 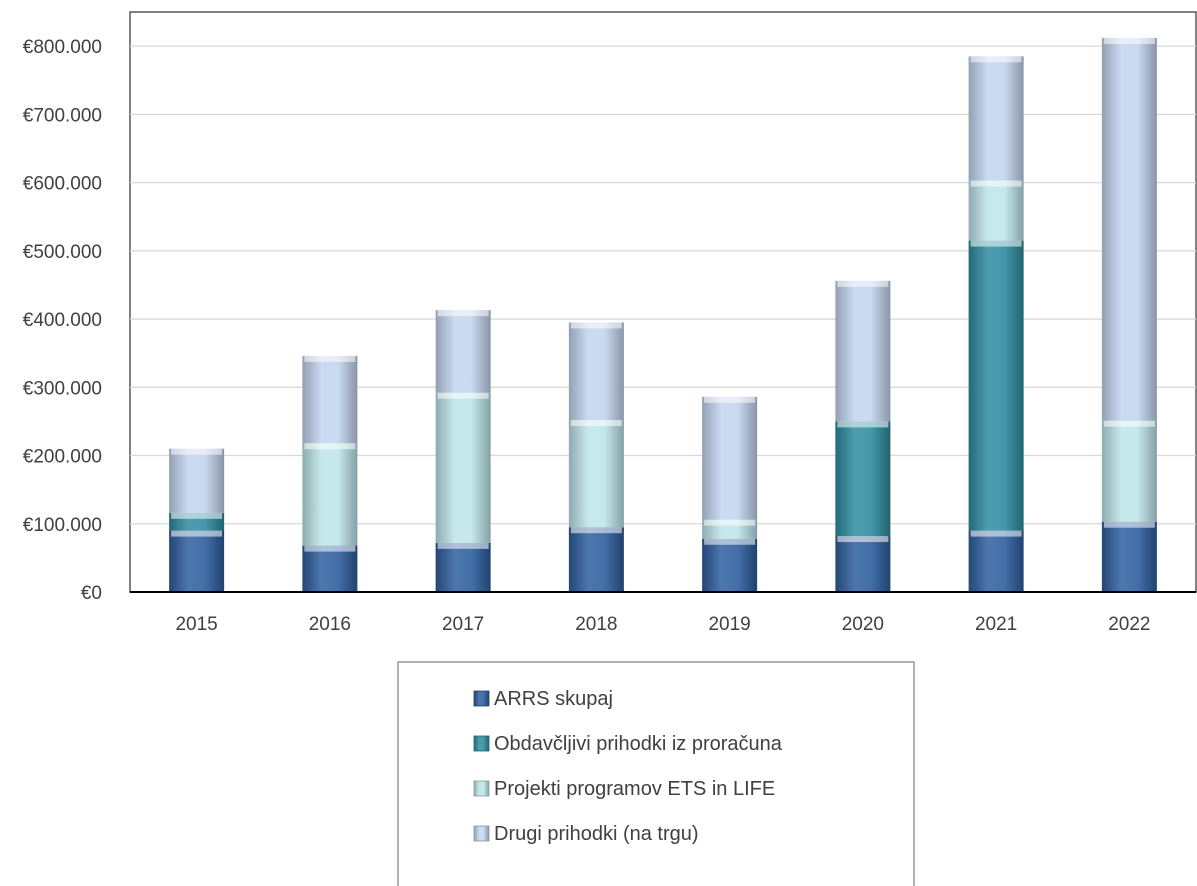 What do you see at coordinates (553, 699) in the screenshot?
I see `legend-label: ARRS skupaj` at bounding box center [553, 699].